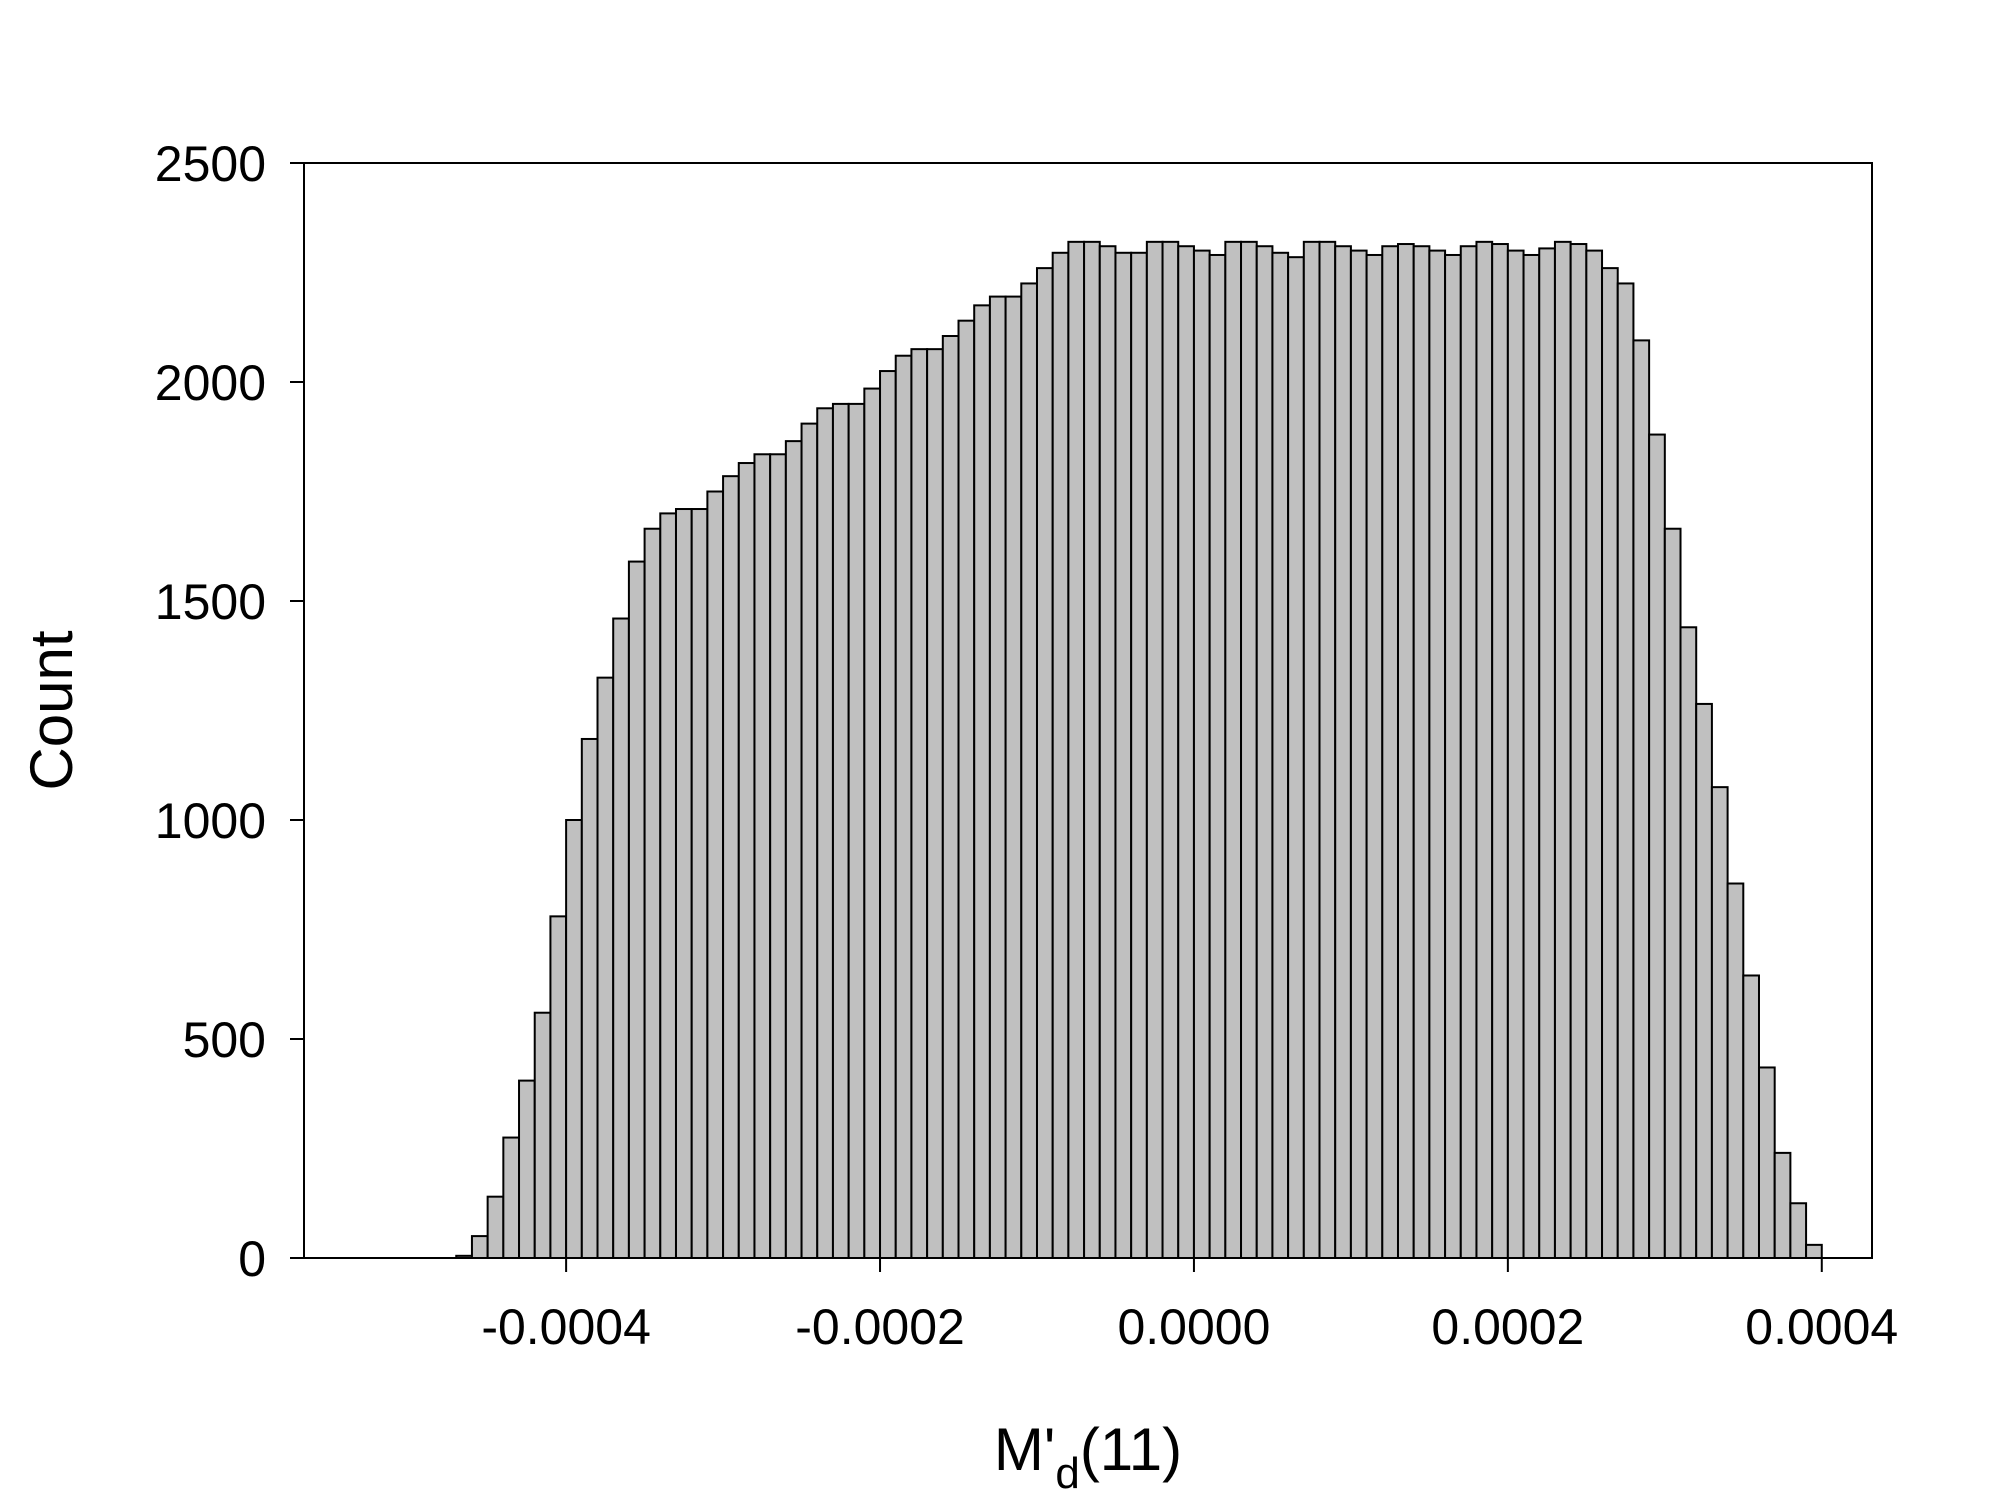 The width and height of the screenshot is (1999, 1500). What do you see at coordinates (224, 1040) in the screenshot?
I see `y-tick-label: 500` at bounding box center [224, 1040].